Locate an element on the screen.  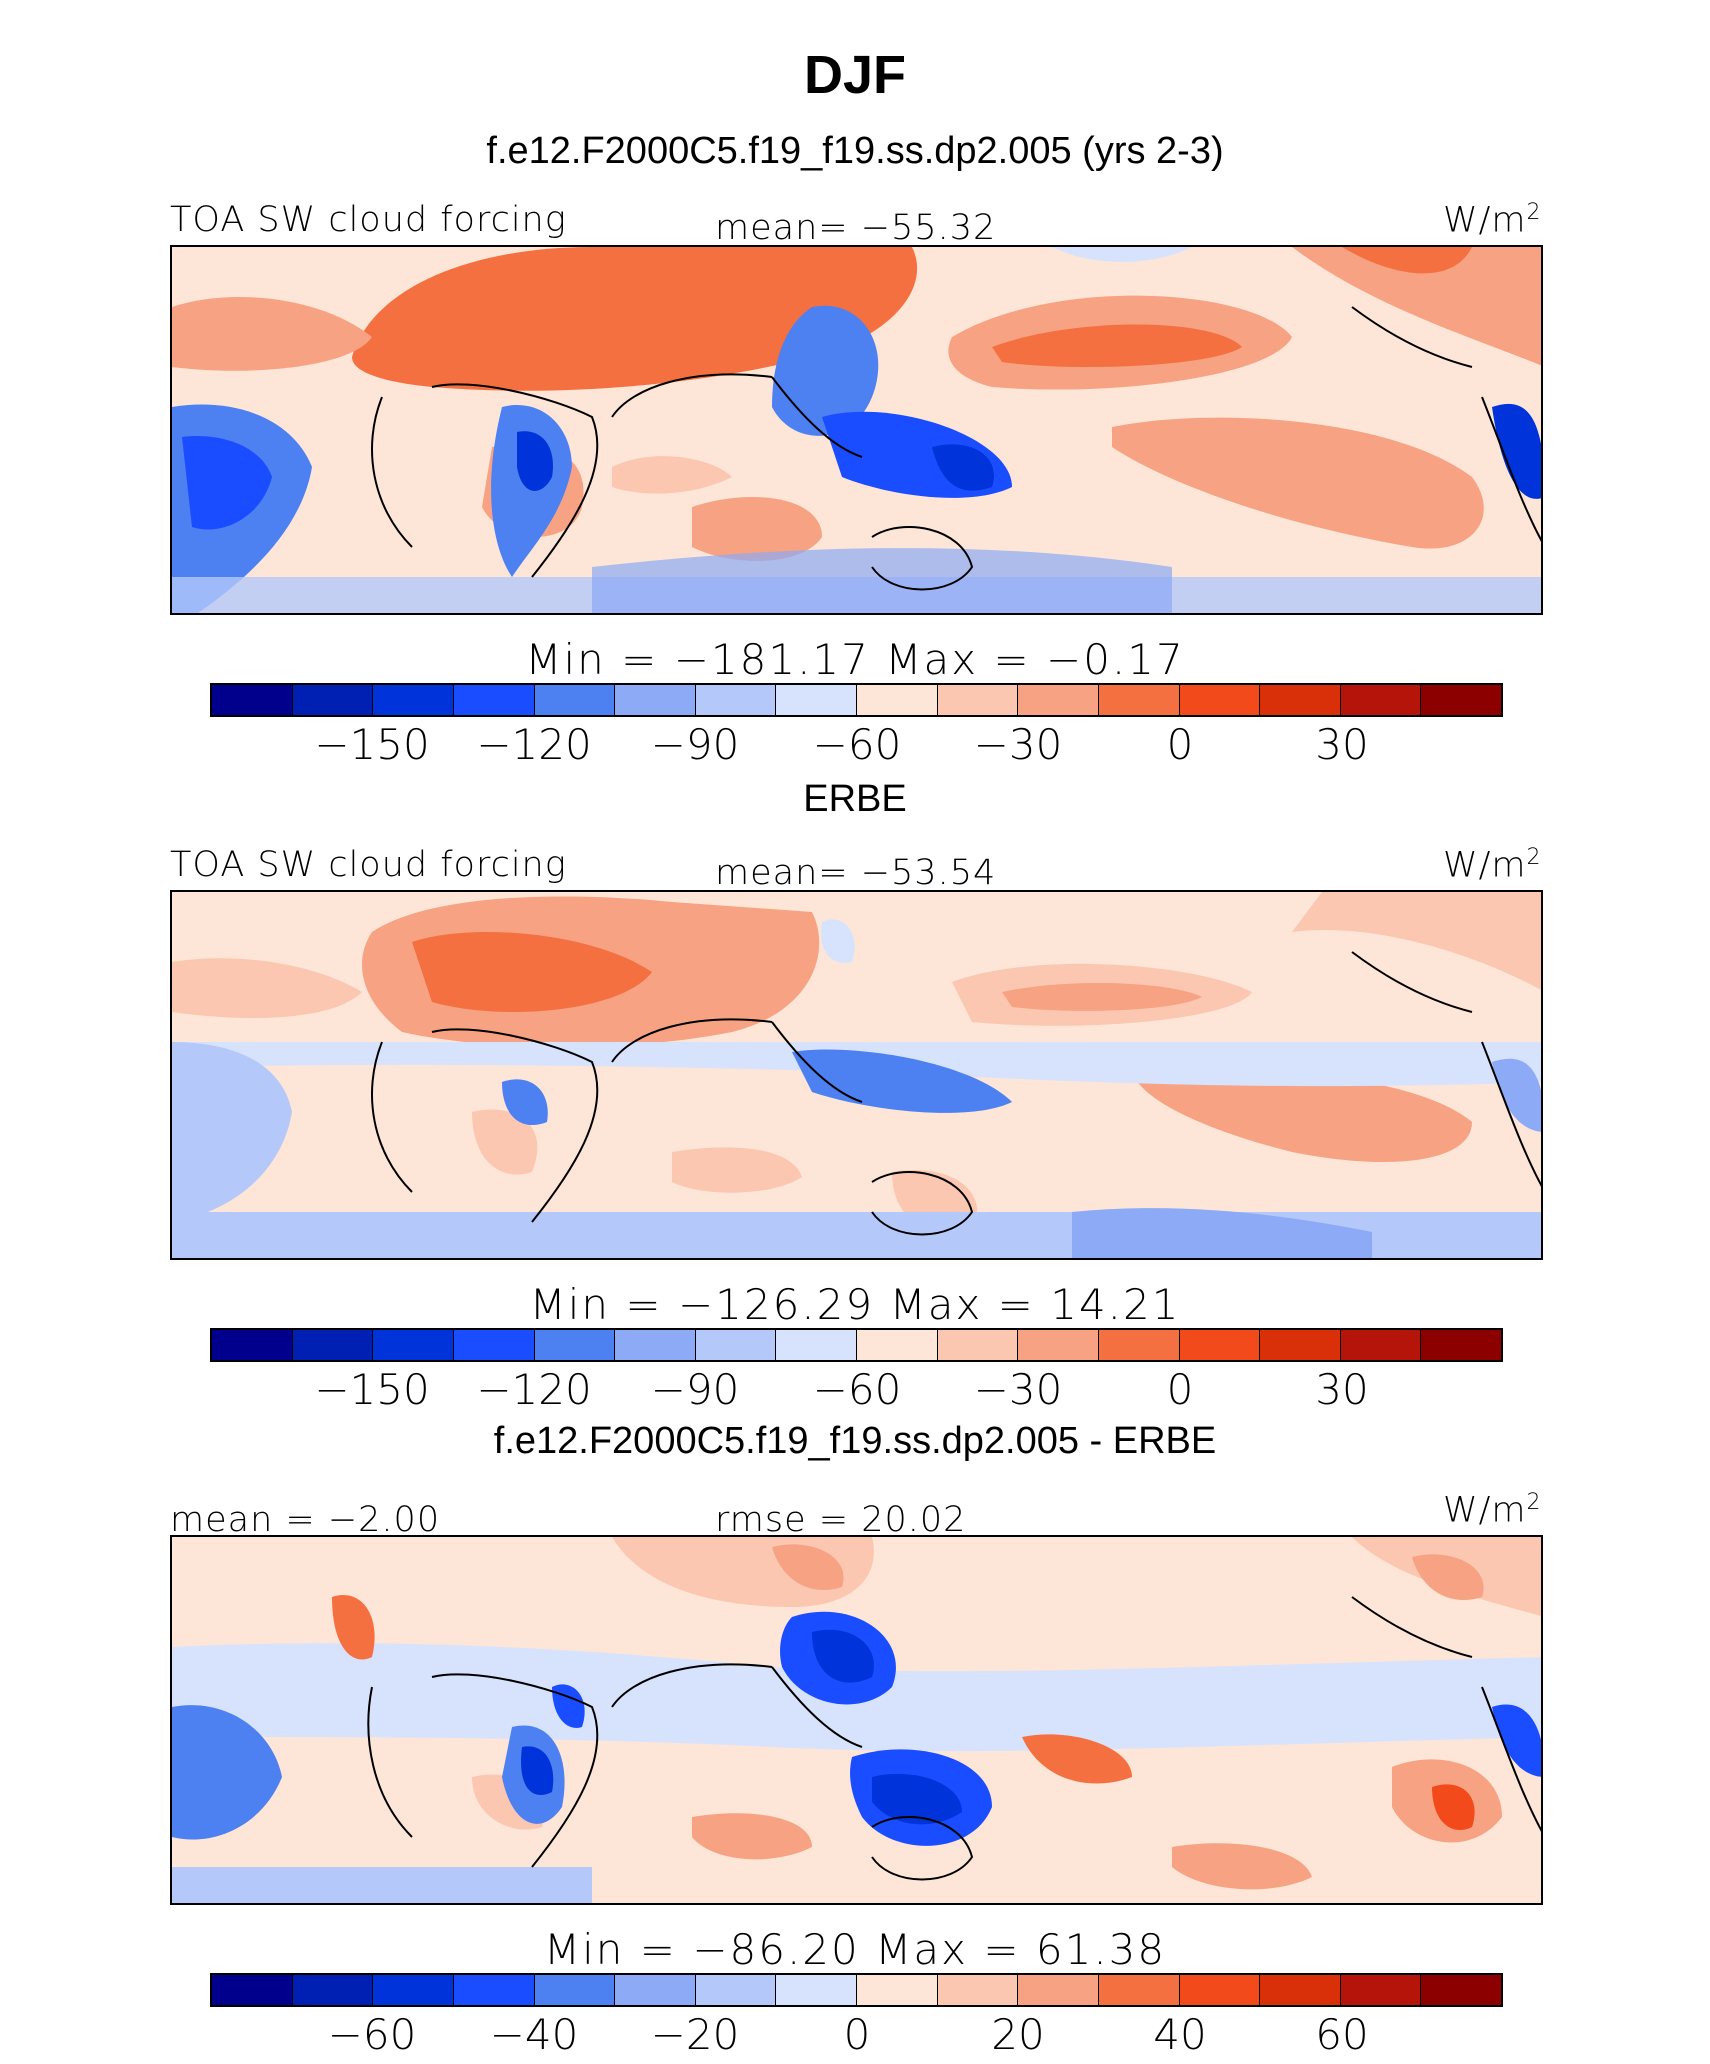
panel3-colorbar is located at coordinates (856, 1990).